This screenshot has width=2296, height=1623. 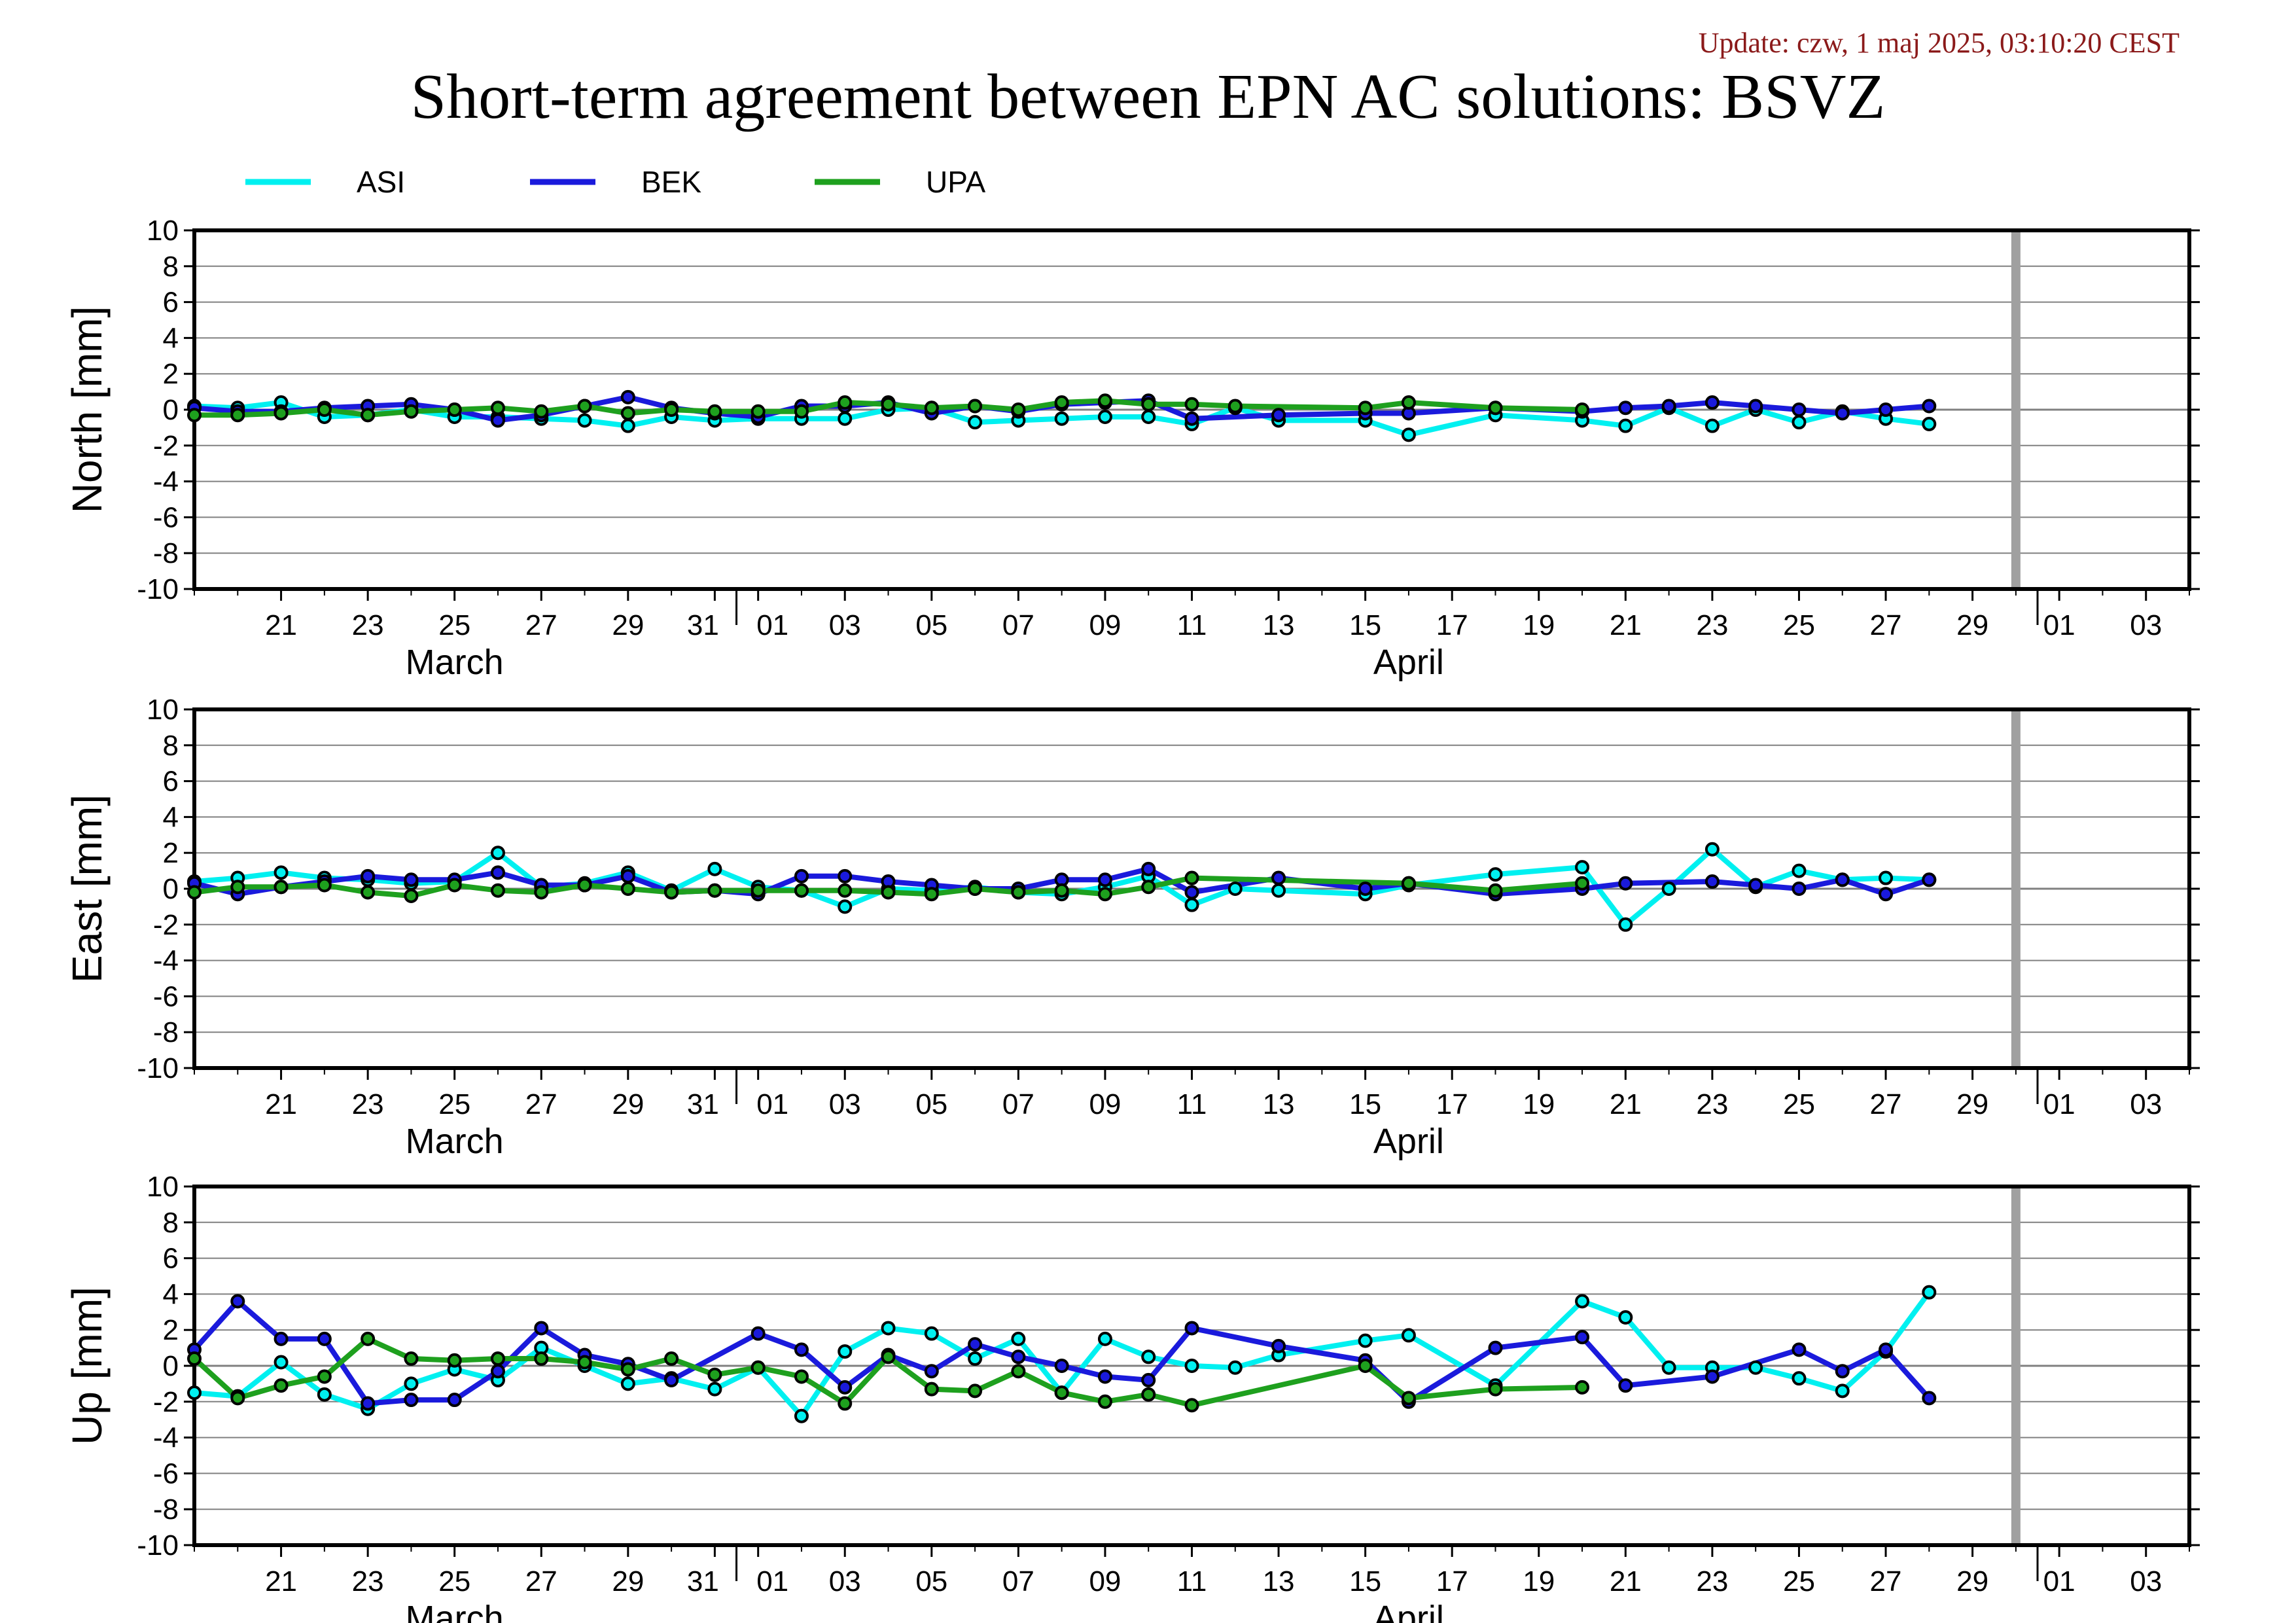 I want to click on y-tick-label: 0, so click(x=171, y=410).